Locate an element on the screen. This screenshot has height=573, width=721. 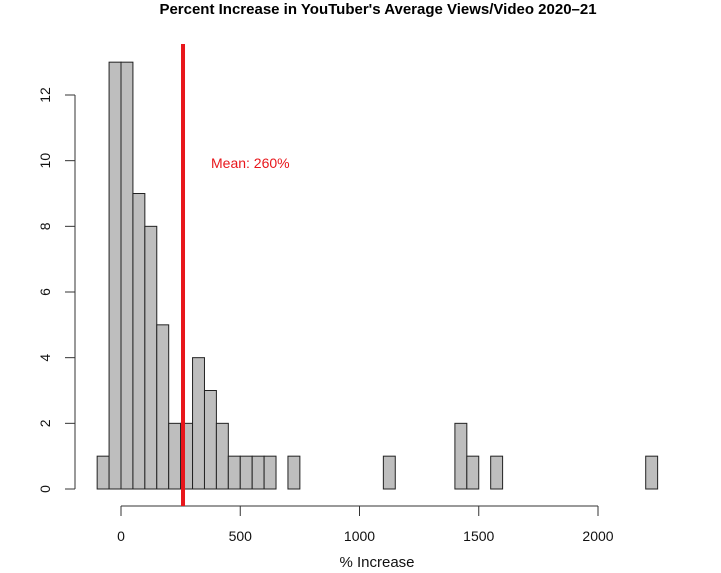
y-tick-label: 8 is located at coordinates (45, 226).